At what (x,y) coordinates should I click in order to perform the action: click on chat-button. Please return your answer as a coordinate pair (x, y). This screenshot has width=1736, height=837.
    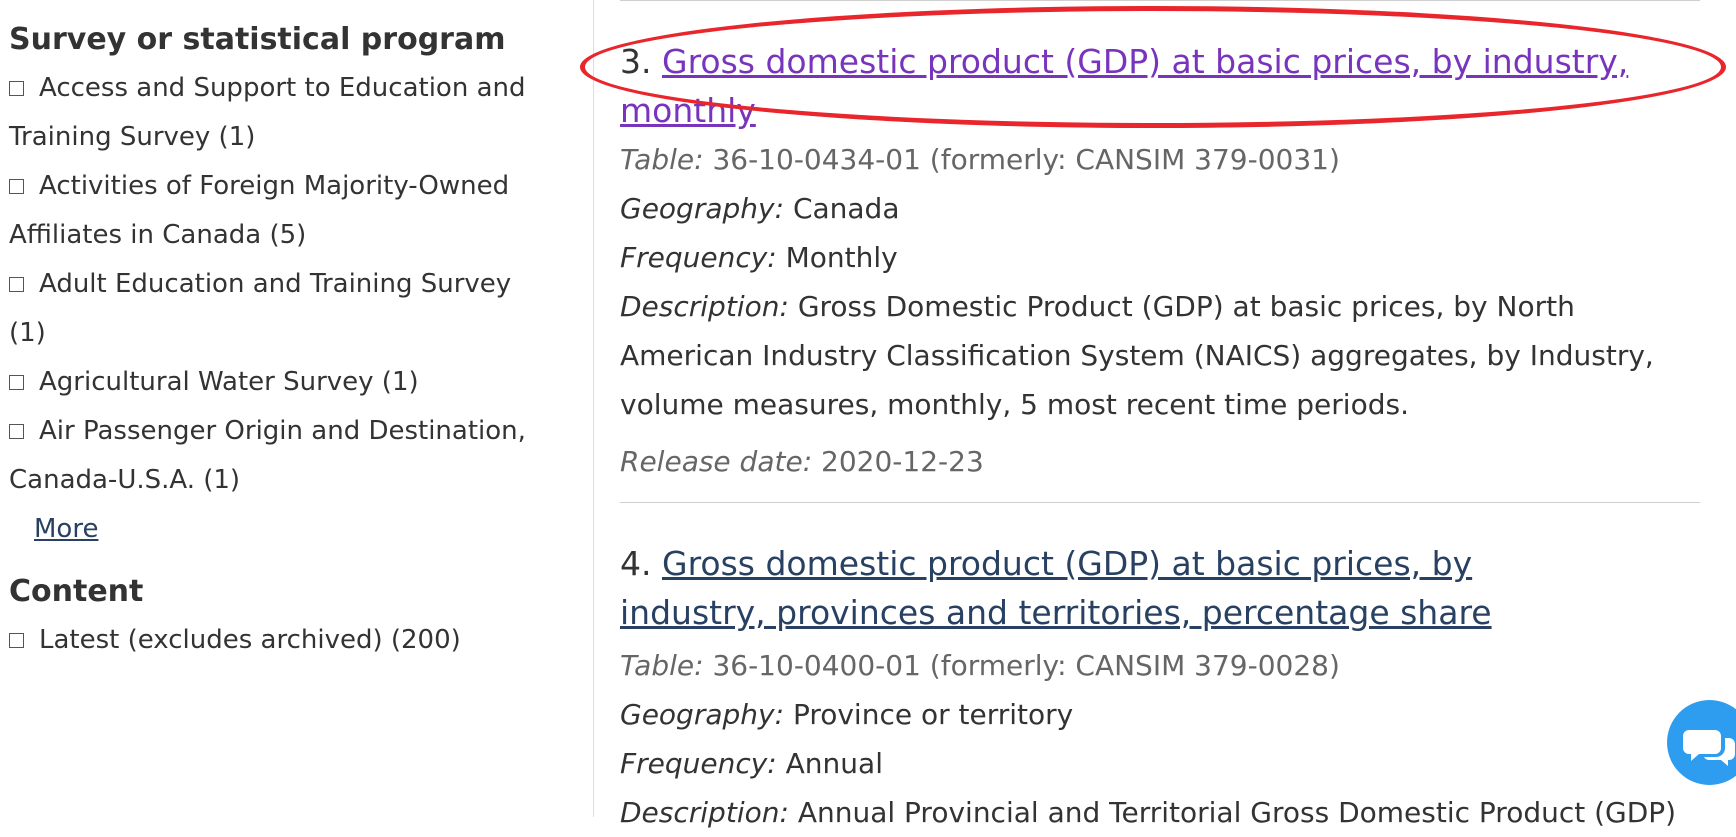
    Looking at the image, I should click on (1701, 742).